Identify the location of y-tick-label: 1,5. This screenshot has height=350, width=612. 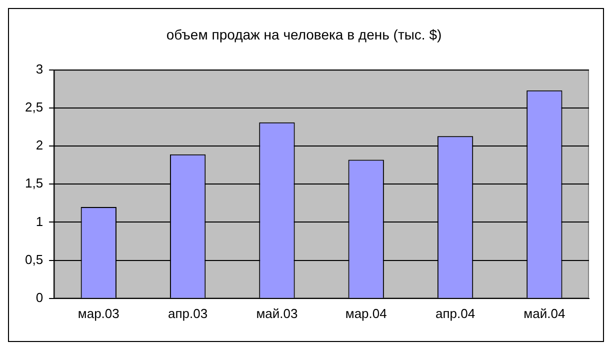
(34, 183).